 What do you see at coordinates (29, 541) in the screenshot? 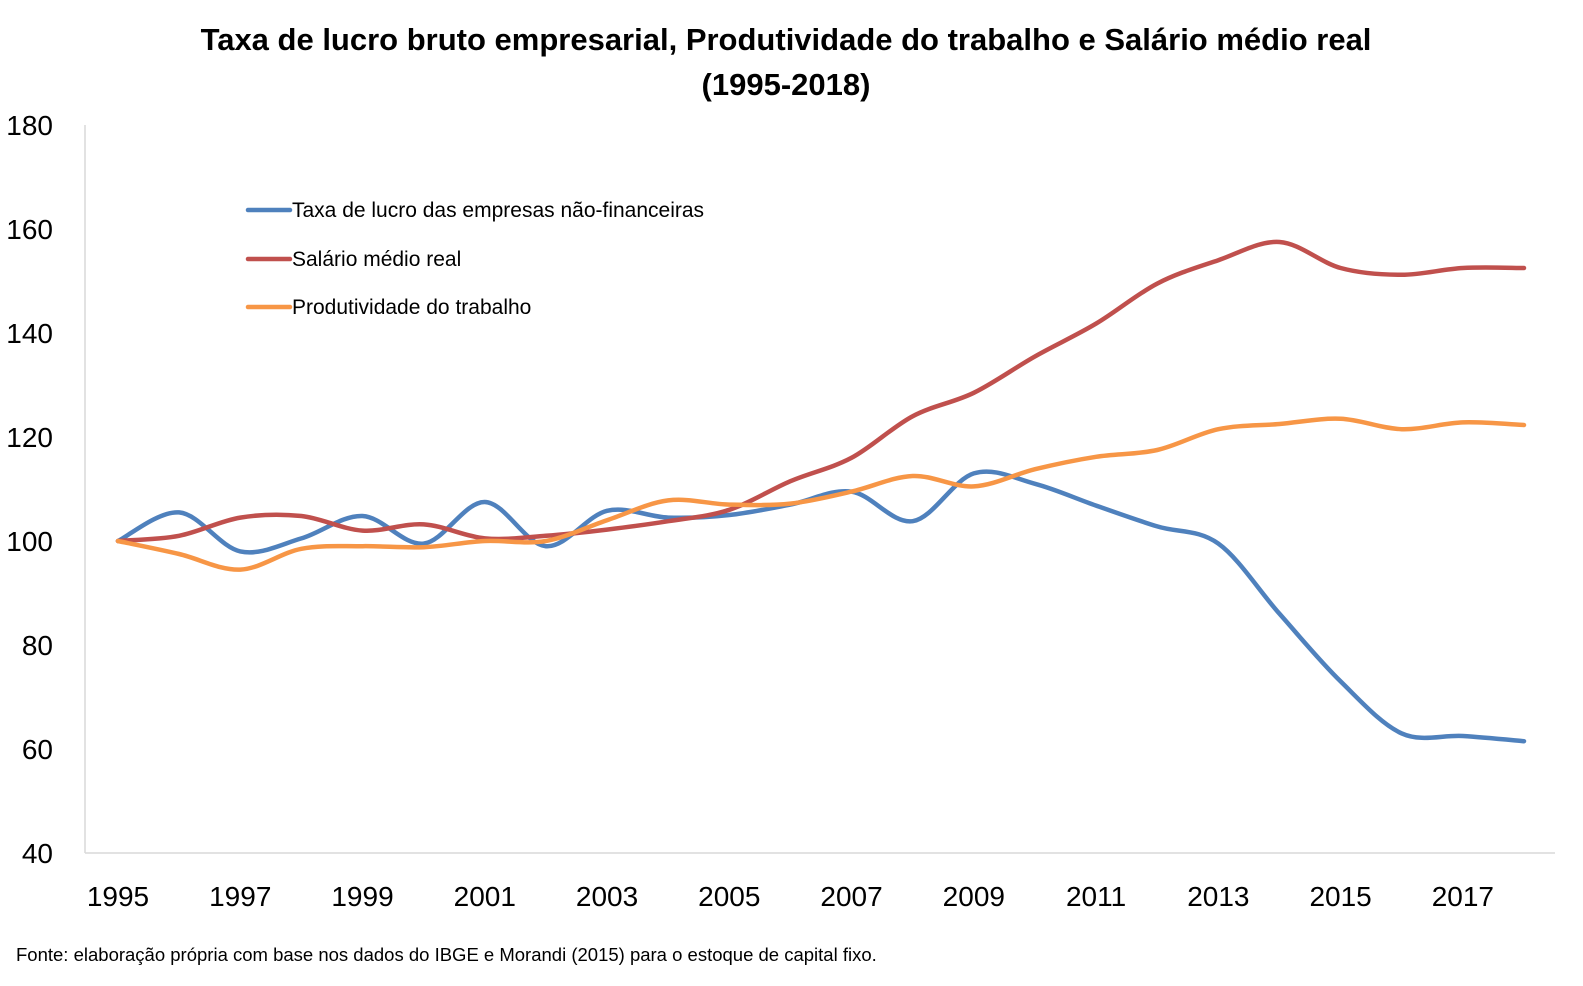
I see `y-tick-label: 100` at bounding box center [29, 541].